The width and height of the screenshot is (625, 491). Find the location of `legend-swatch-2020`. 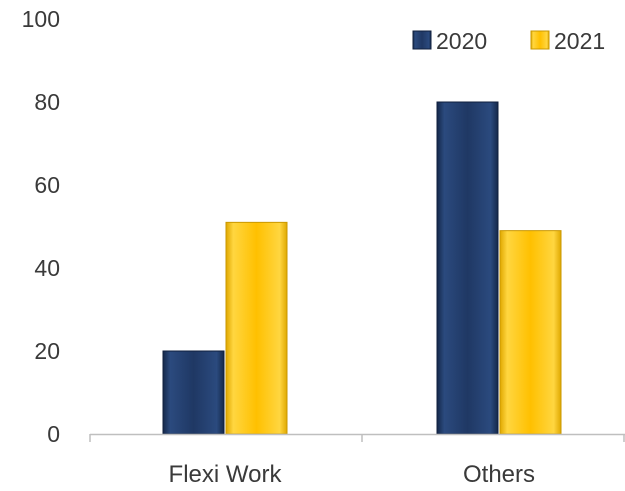

legend-swatch-2020 is located at coordinates (422, 40).